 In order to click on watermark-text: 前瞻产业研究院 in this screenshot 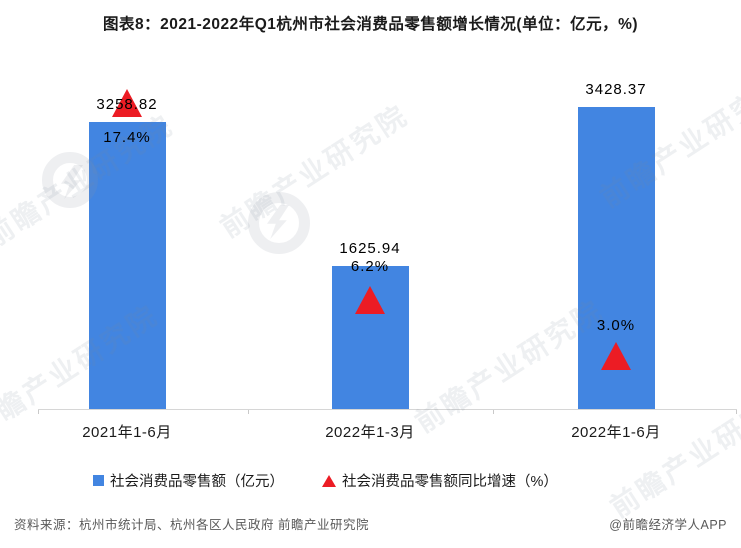, I will do `click(314, 171)`.